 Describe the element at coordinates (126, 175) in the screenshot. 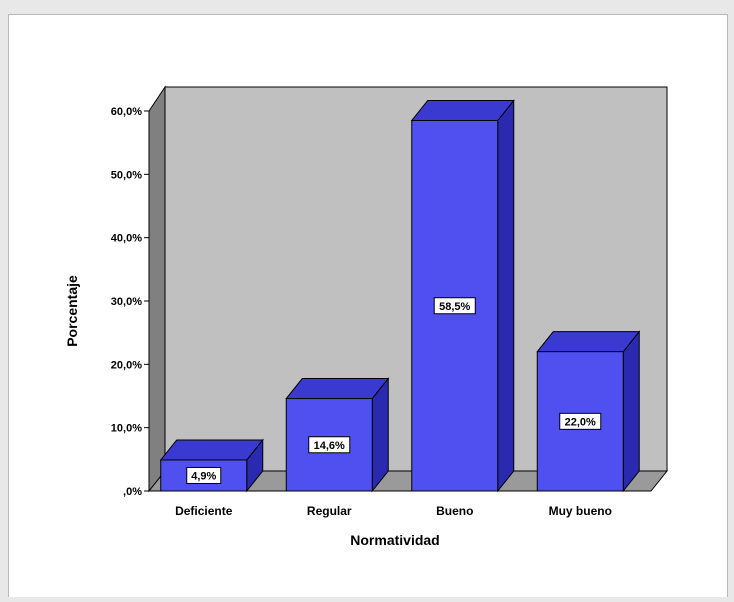

I see `y-tick-label: 50,0%` at that location.